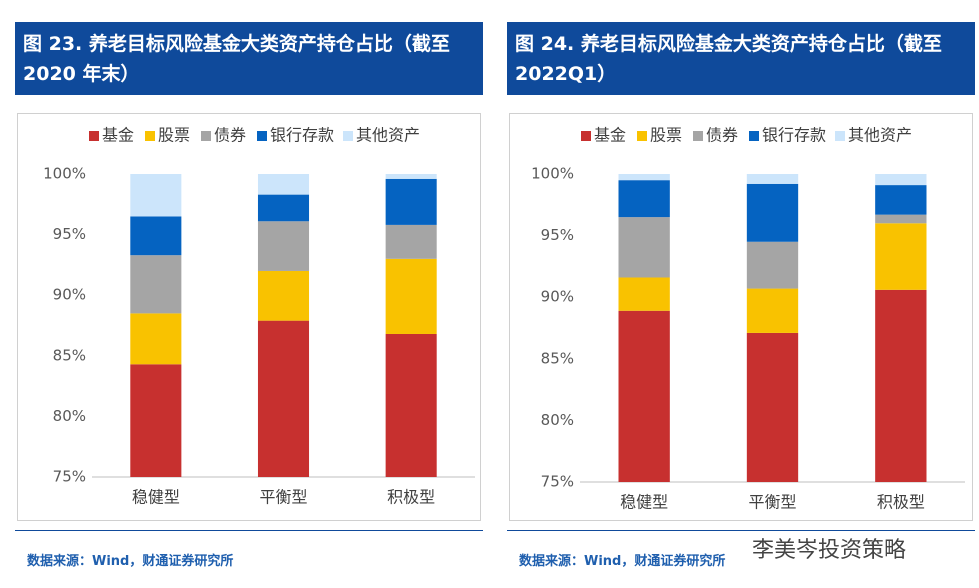 Image resolution: width=979 pixels, height=588 pixels. What do you see at coordinates (829, 550) in the screenshot?
I see `watermark: 李美岑投资策略` at bounding box center [829, 550].